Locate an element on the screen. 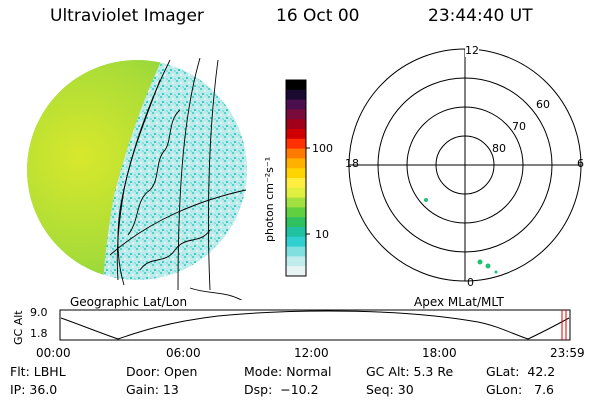 Image resolution: width=600 pixels, height=400 pixels. info-glon: GLon: 7.6 is located at coordinates (520, 389).